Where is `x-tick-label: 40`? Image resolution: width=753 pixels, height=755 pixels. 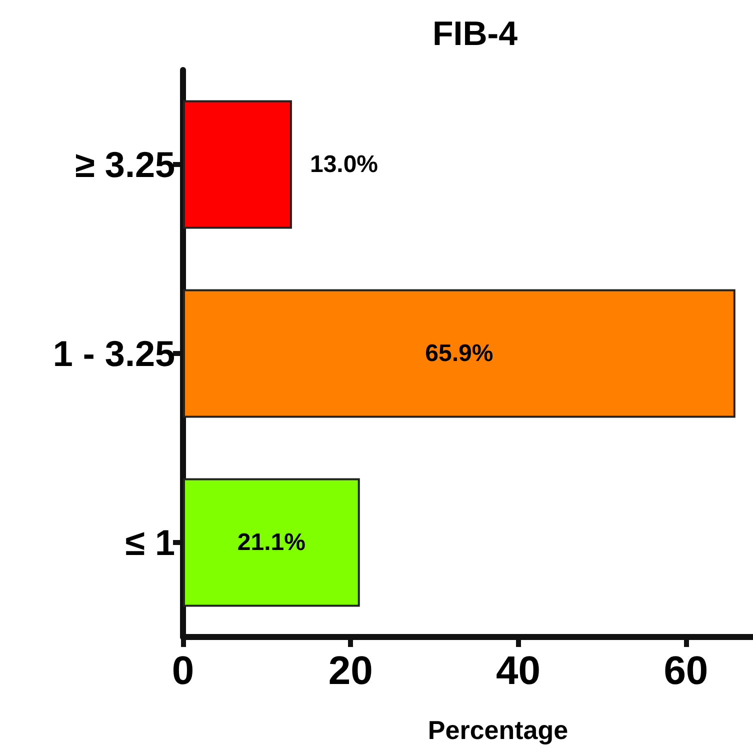 x-tick-label: 40 is located at coordinates (518, 671).